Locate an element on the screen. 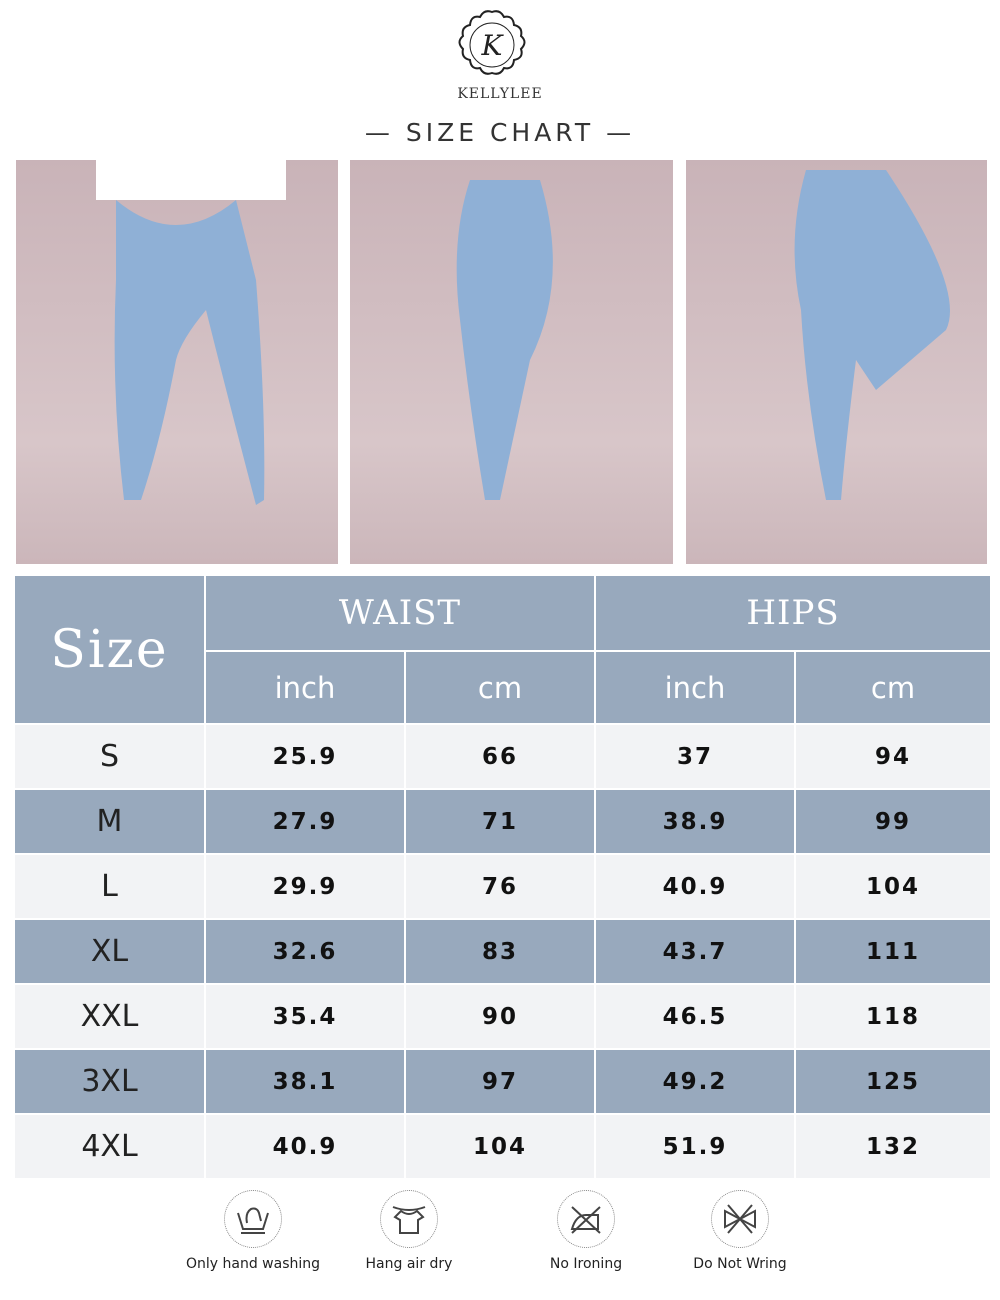 Image resolution: width=1000 pixels, height=1300 pixels. measurement-cell-waist-inch: 27.9 is located at coordinates (305, 821).